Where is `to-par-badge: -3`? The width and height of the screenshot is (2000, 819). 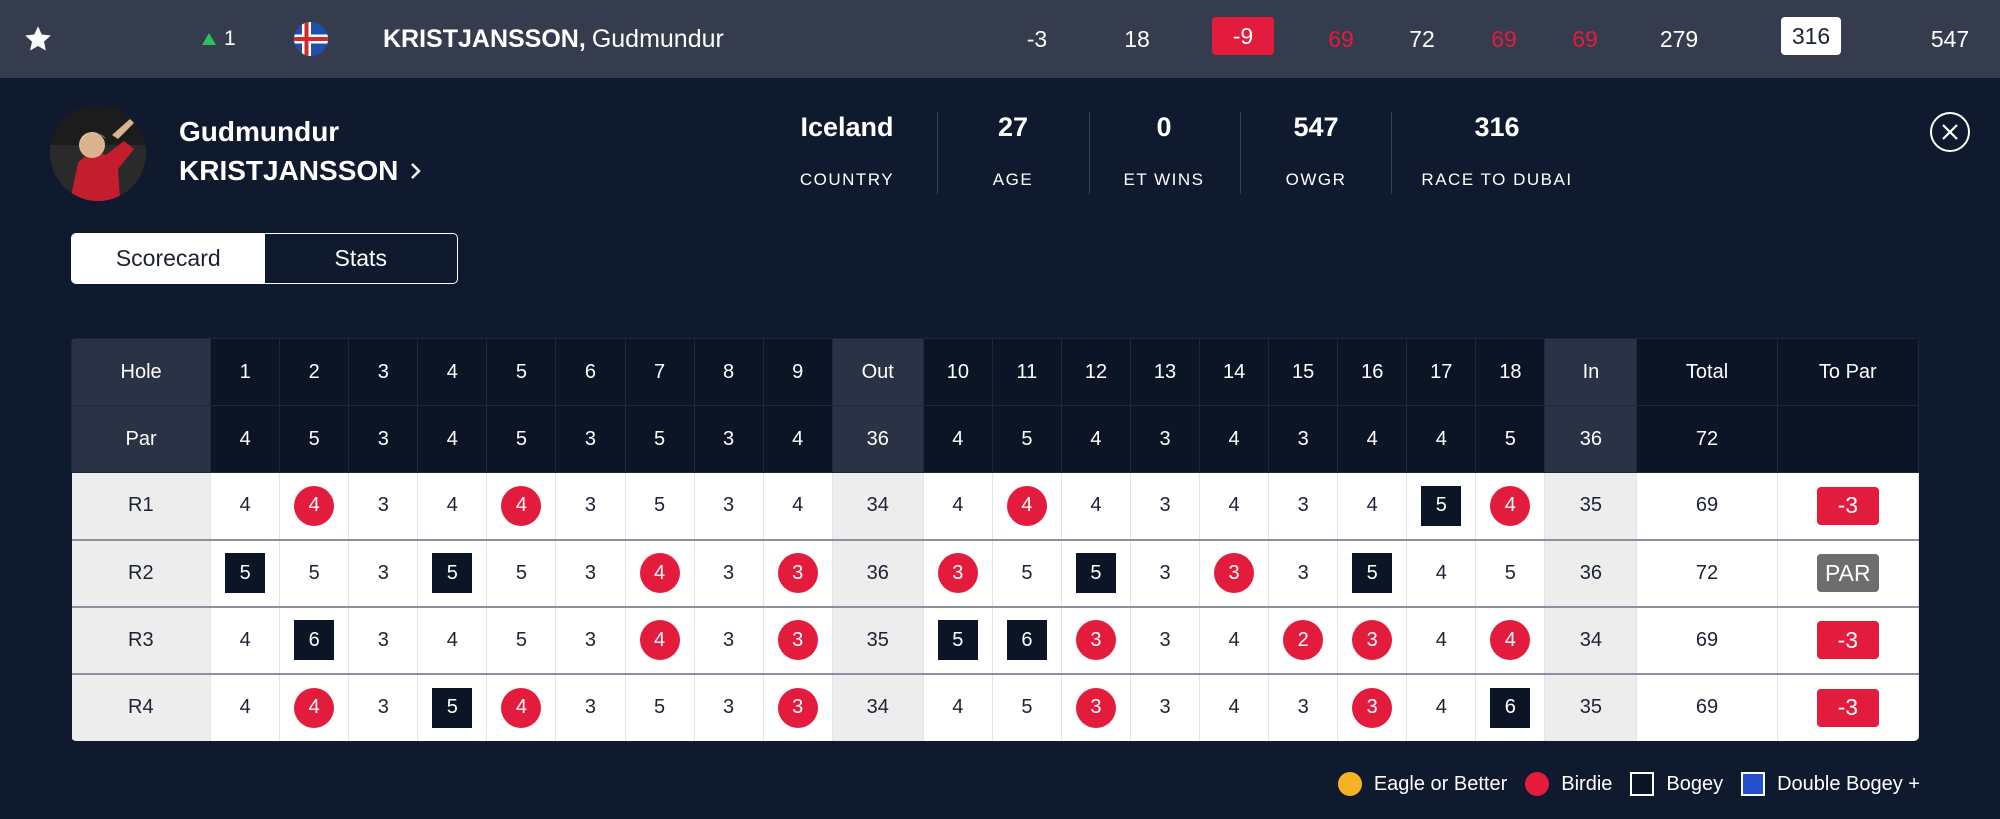 to-par-badge: -3 is located at coordinates (1847, 505).